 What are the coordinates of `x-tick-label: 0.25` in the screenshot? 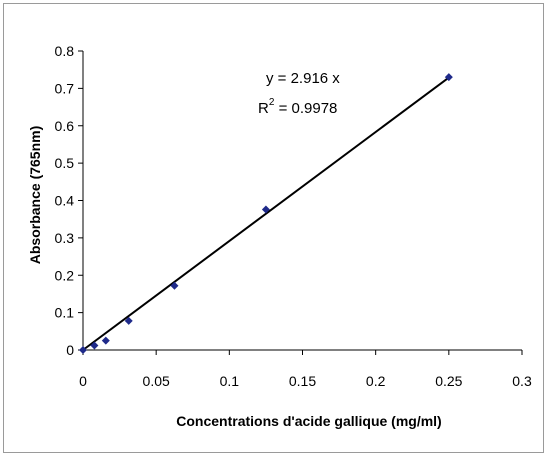 It's located at (448, 381).